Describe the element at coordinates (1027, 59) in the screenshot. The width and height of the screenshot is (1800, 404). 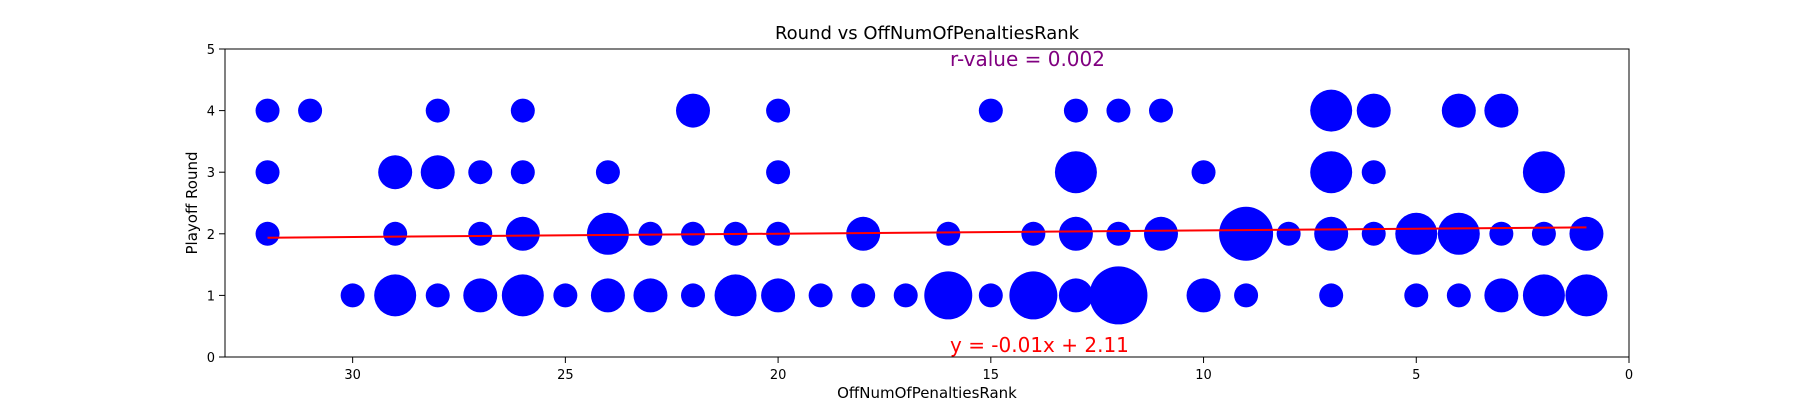
I see `r-value-annotation: r-value = 0.002` at that location.